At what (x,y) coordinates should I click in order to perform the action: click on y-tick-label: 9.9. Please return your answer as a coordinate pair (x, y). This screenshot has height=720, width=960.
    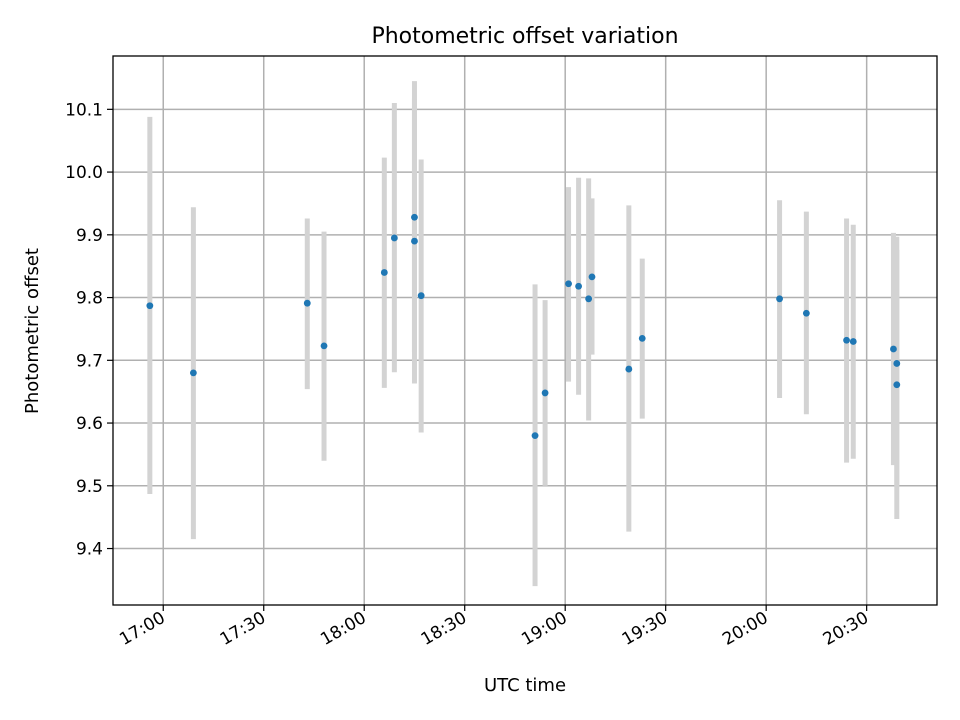
    Looking at the image, I should click on (89, 236).